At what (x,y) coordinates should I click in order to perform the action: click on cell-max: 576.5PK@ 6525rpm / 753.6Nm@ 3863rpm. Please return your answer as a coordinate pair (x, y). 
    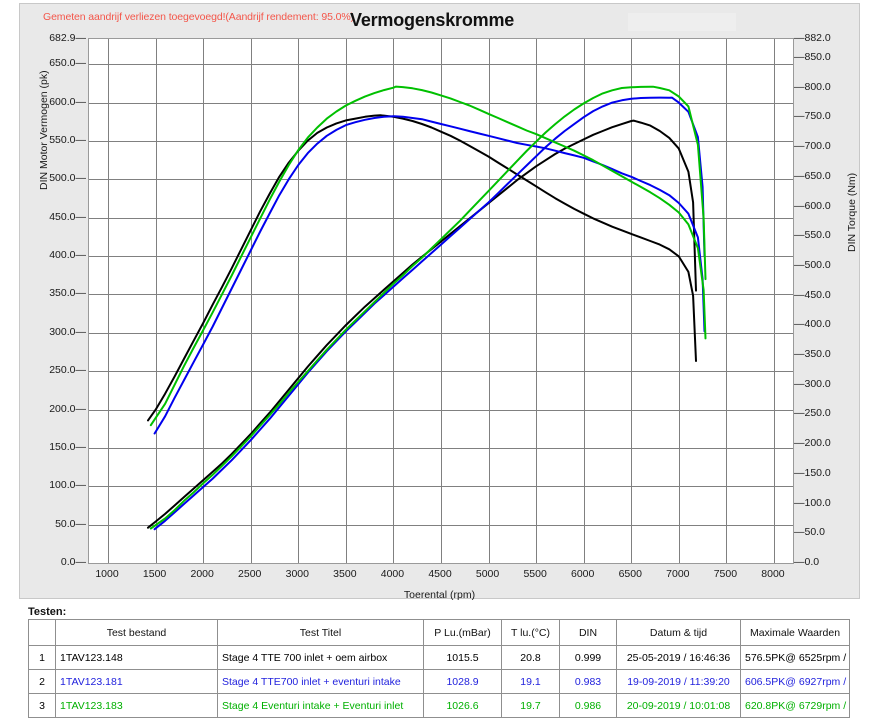
    Looking at the image, I should click on (795, 657).